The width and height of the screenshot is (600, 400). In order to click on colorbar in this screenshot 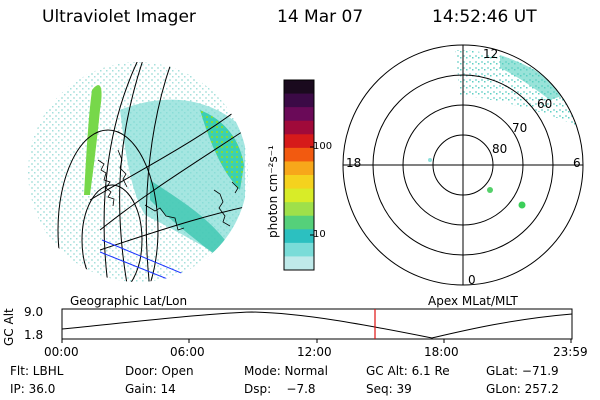, I will do `click(299, 175)`.